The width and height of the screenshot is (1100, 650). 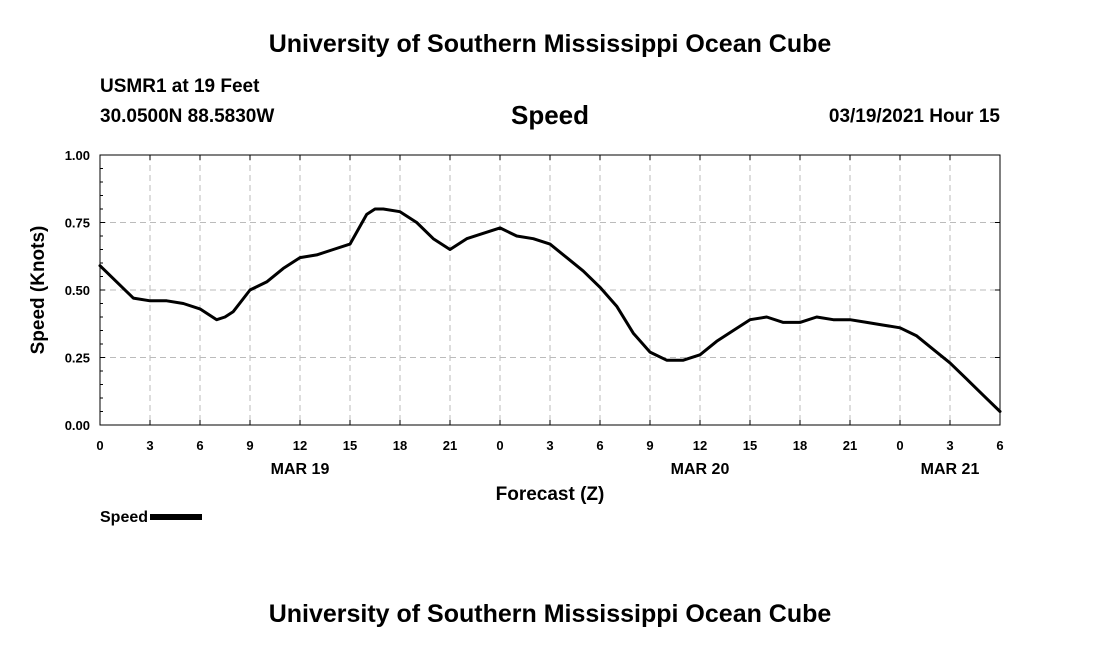 What do you see at coordinates (550, 494) in the screenshot?
I see `x-axis-title: Forecast (Z)` at bounding box center [550, 494].